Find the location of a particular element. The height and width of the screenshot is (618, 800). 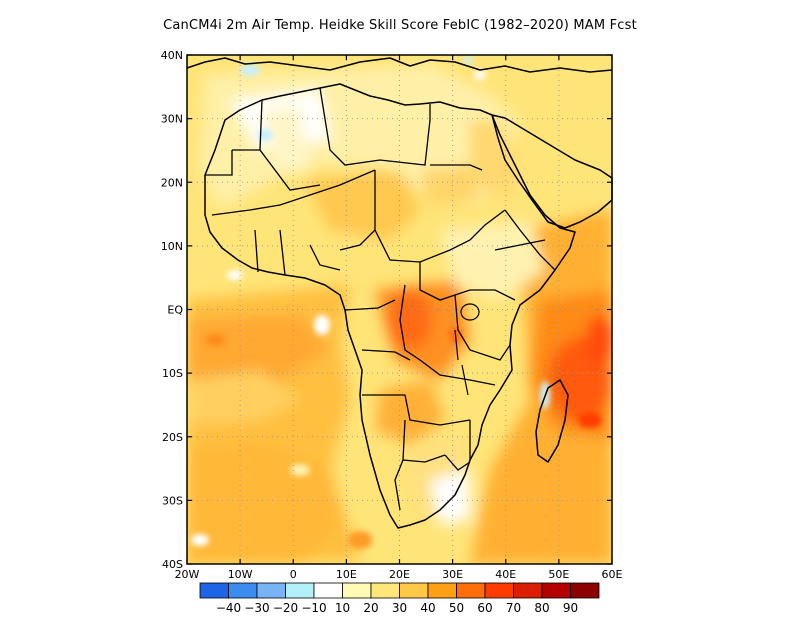

x-tick-label: 0 is located at coordinates (293, 574).